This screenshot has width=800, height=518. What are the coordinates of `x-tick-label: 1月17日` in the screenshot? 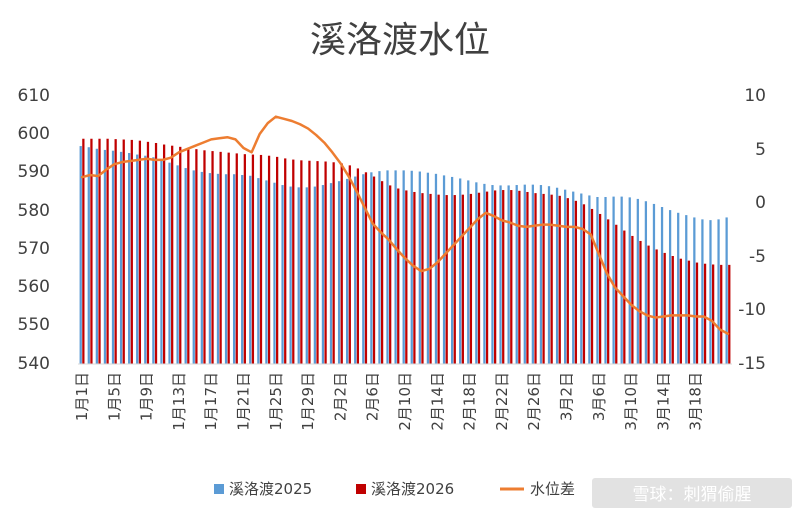 It's located at (211, 401).